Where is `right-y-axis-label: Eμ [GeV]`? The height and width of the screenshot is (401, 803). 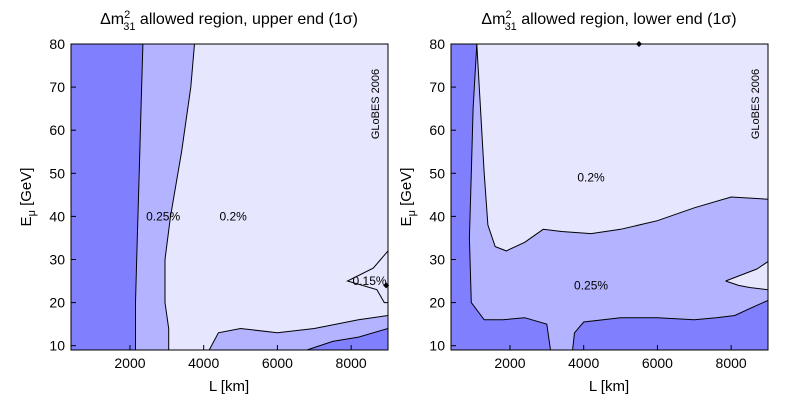 right-y-axis-label: Eμ [GeV] is located at coordinates (408, 197).